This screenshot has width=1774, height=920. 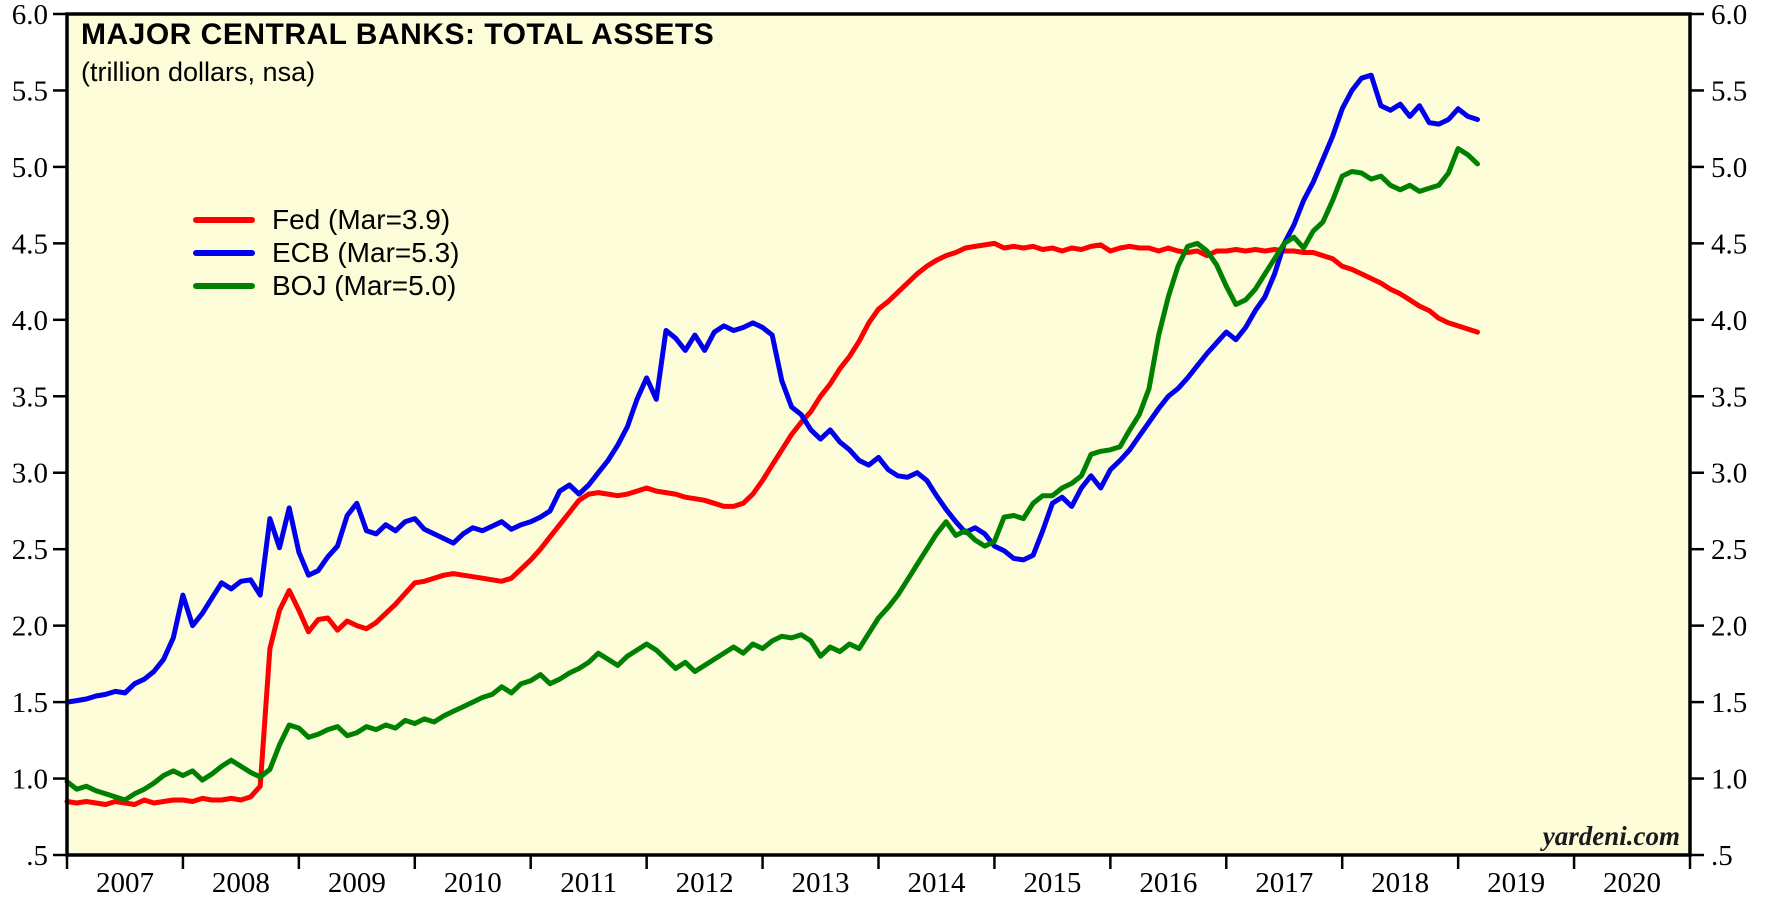 What do you see at coordinates (198, 72) in the screenshot?
I see `chart-subtitle: (trillion dollars, nsa)` at bounding box center [198, 72].